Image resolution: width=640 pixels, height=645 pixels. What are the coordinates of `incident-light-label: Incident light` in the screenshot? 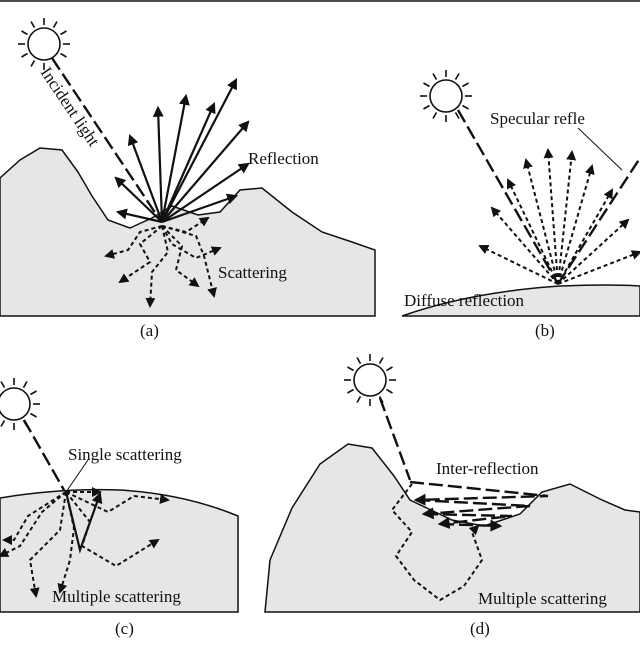 It's located at (70, 107).